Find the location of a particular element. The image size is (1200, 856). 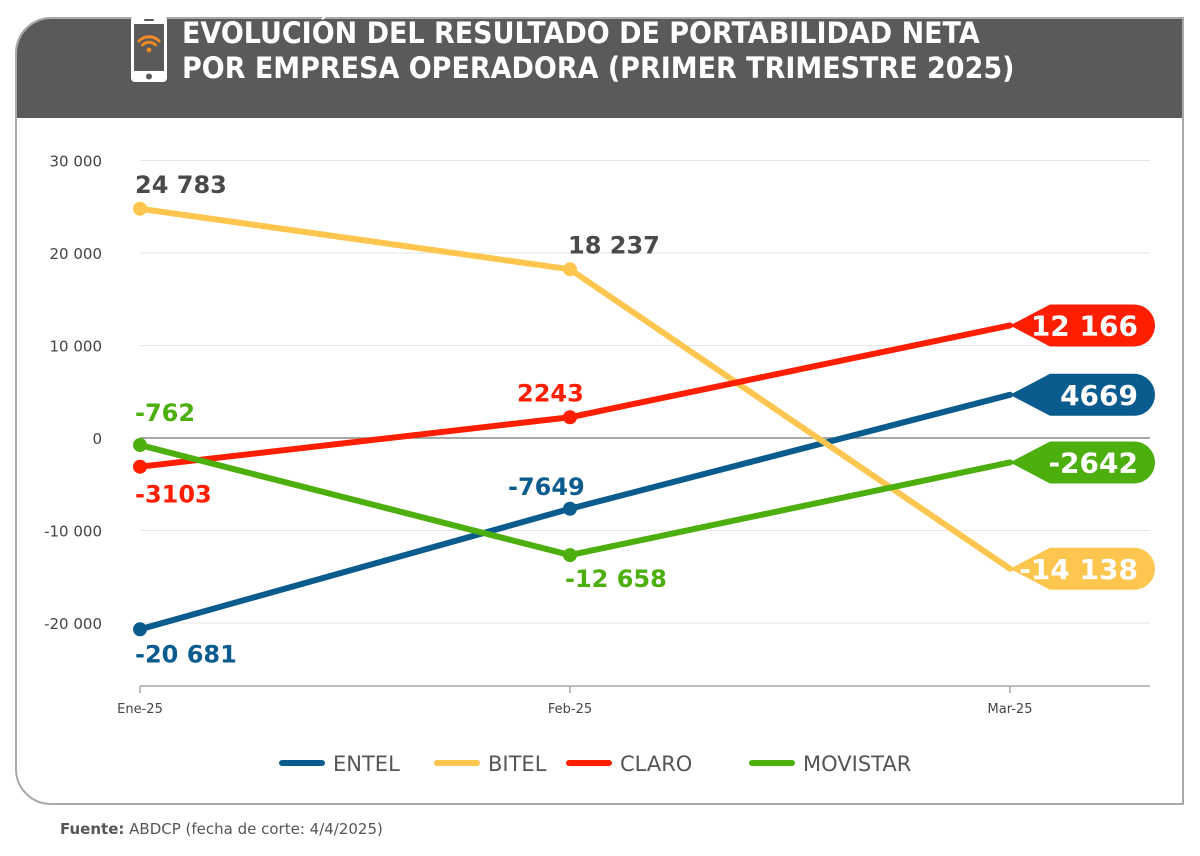

x-tick-label: Feb-25 is located at coordinates (570, 709).